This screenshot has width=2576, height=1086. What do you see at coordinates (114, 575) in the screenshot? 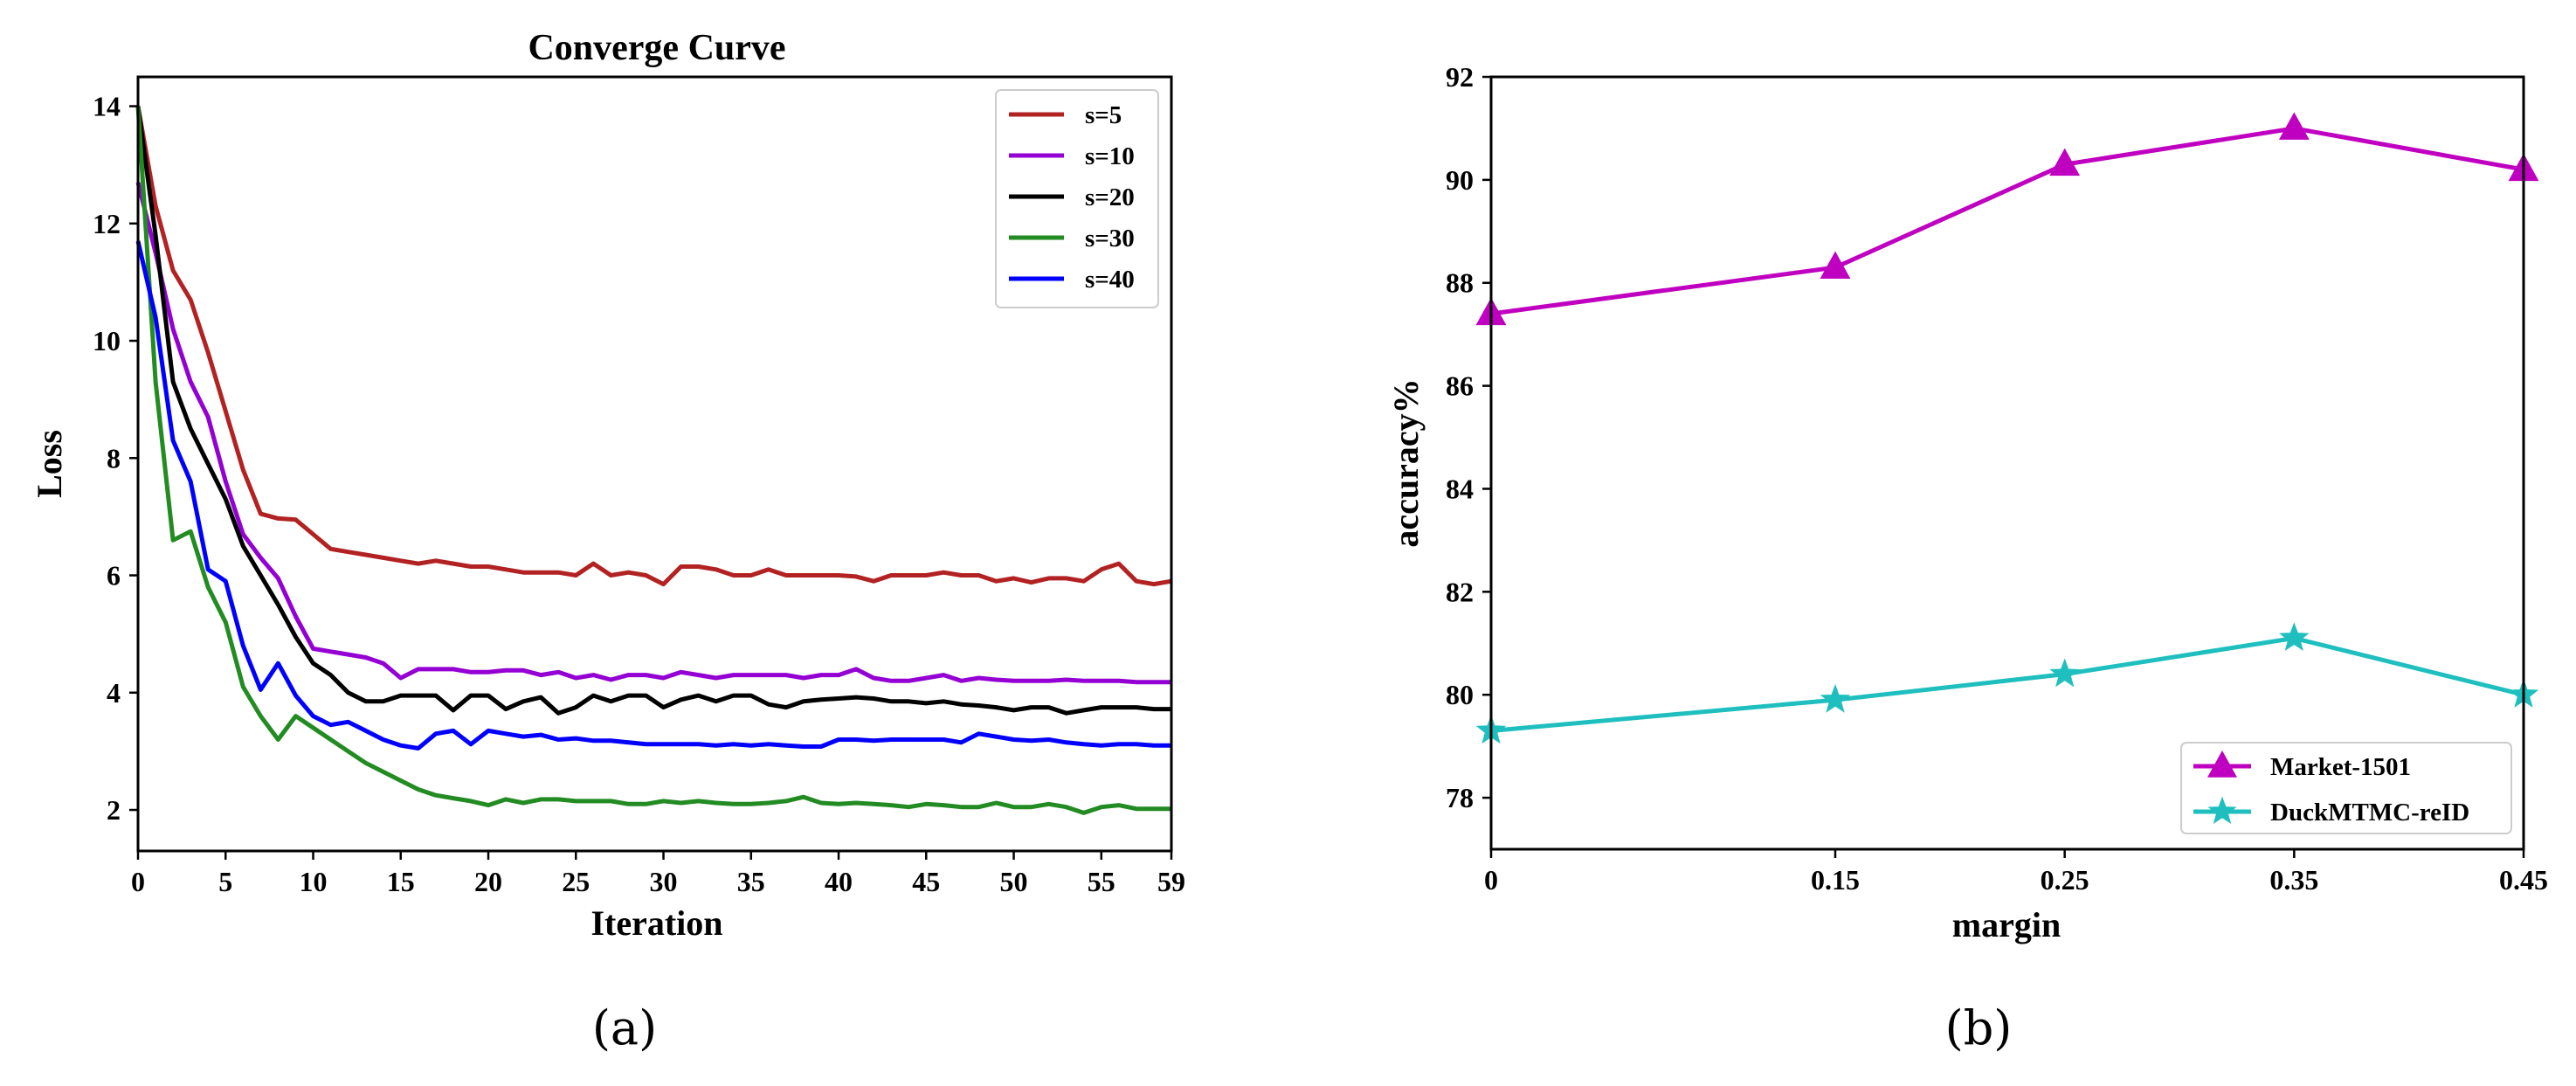
I see `y-tick-label: 6` at bounding box center [114, 575].